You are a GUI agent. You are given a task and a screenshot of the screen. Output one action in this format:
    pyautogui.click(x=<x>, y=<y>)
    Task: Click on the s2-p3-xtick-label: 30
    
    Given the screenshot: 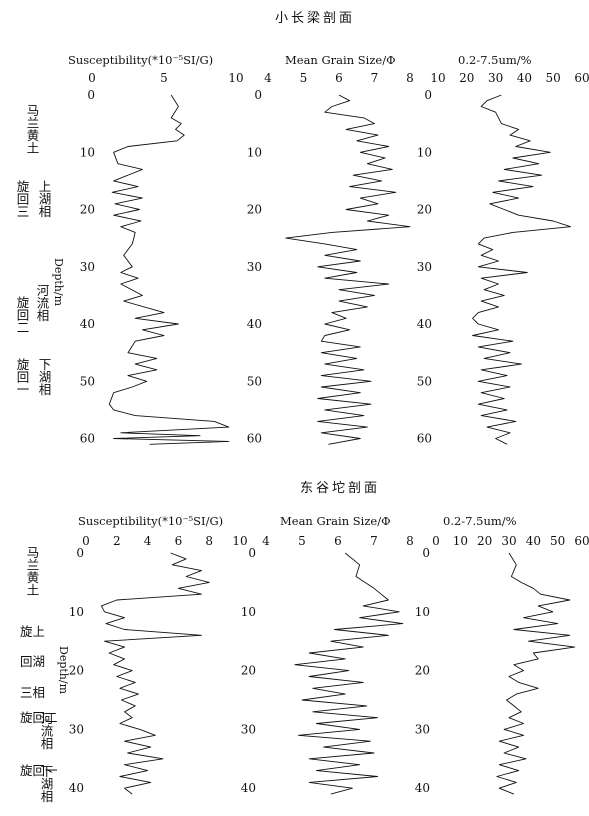 What is the action you would take?
    pyautogui.click(x=508, y=541)
    